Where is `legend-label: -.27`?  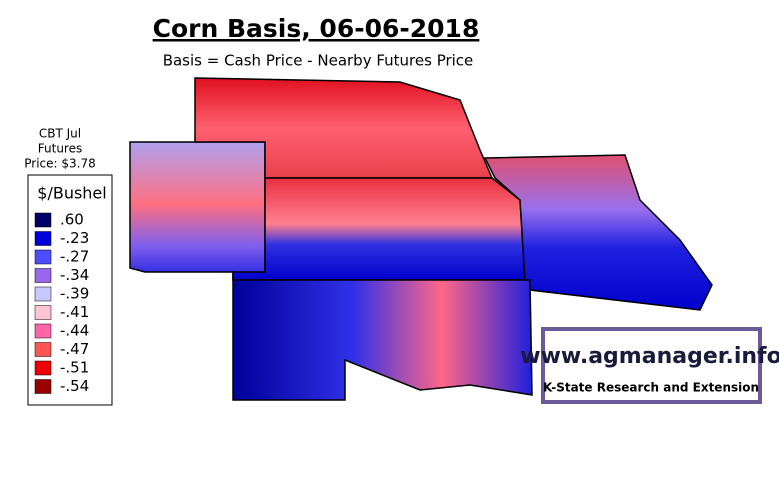 legend-label: -.27 is located at coordinates (74, 257).